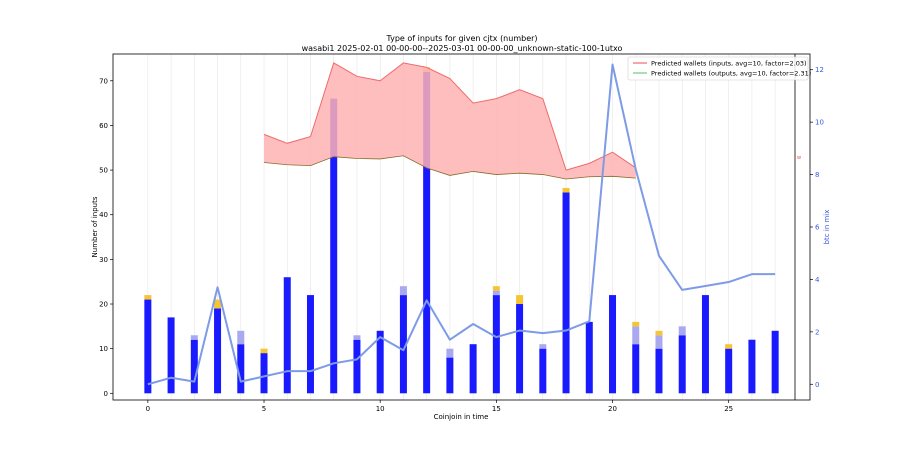  I want to click on y-tick-label: 20, so click(103, 305).